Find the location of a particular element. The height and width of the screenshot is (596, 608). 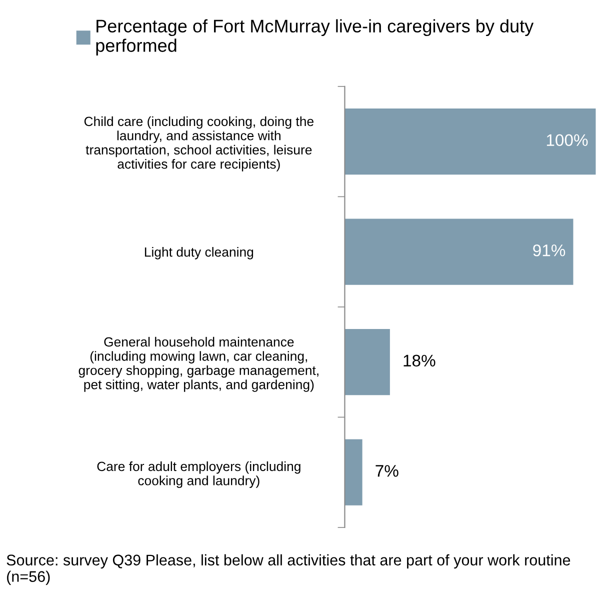

legend-label: Percentage of Fort McMurray live-in caregivers by duty performed is located at coordinates (315, 37).